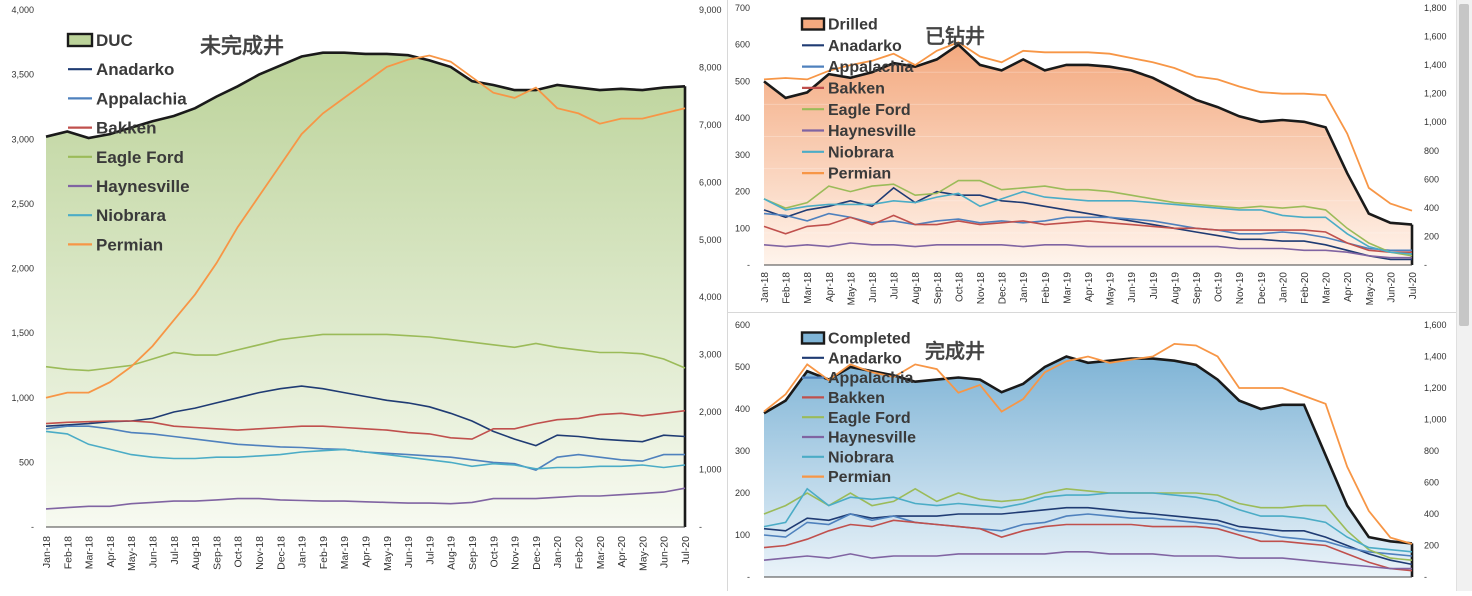 The width and height of the screenshot is (1472, 596). I want to click on y-tick-label: 400, so click(742, 409).